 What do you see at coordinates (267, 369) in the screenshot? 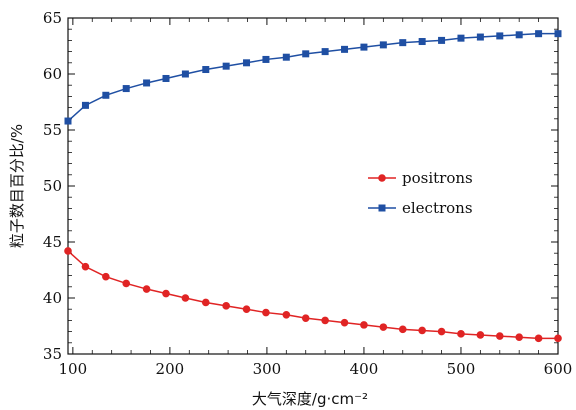
I see `x-tick-label: 300` at bounding box center [267, 369].